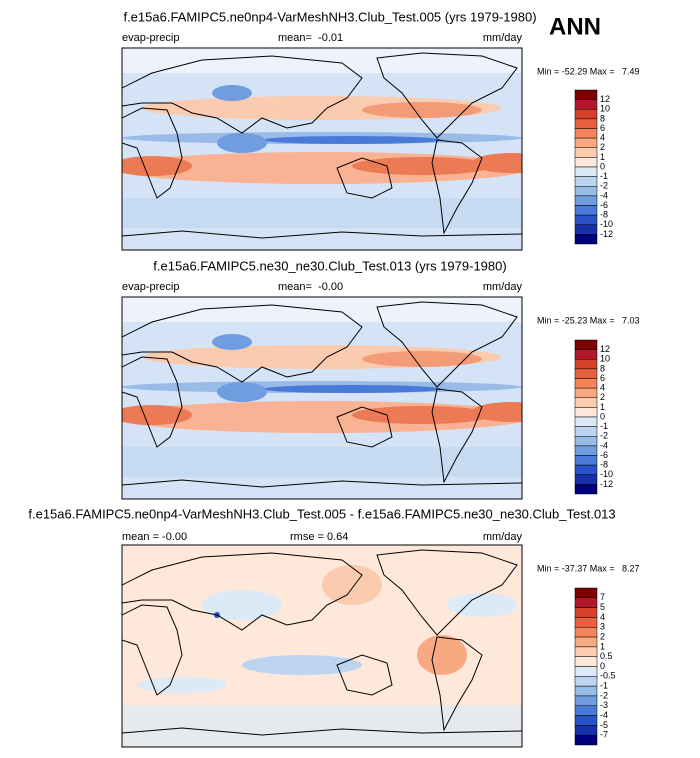 The width and height of the screenshot is (700, 758). What do you see at coordinates (604, 455) in the screenshot?
I see `colorbar-label: -6` at bounding box center [604, 455].